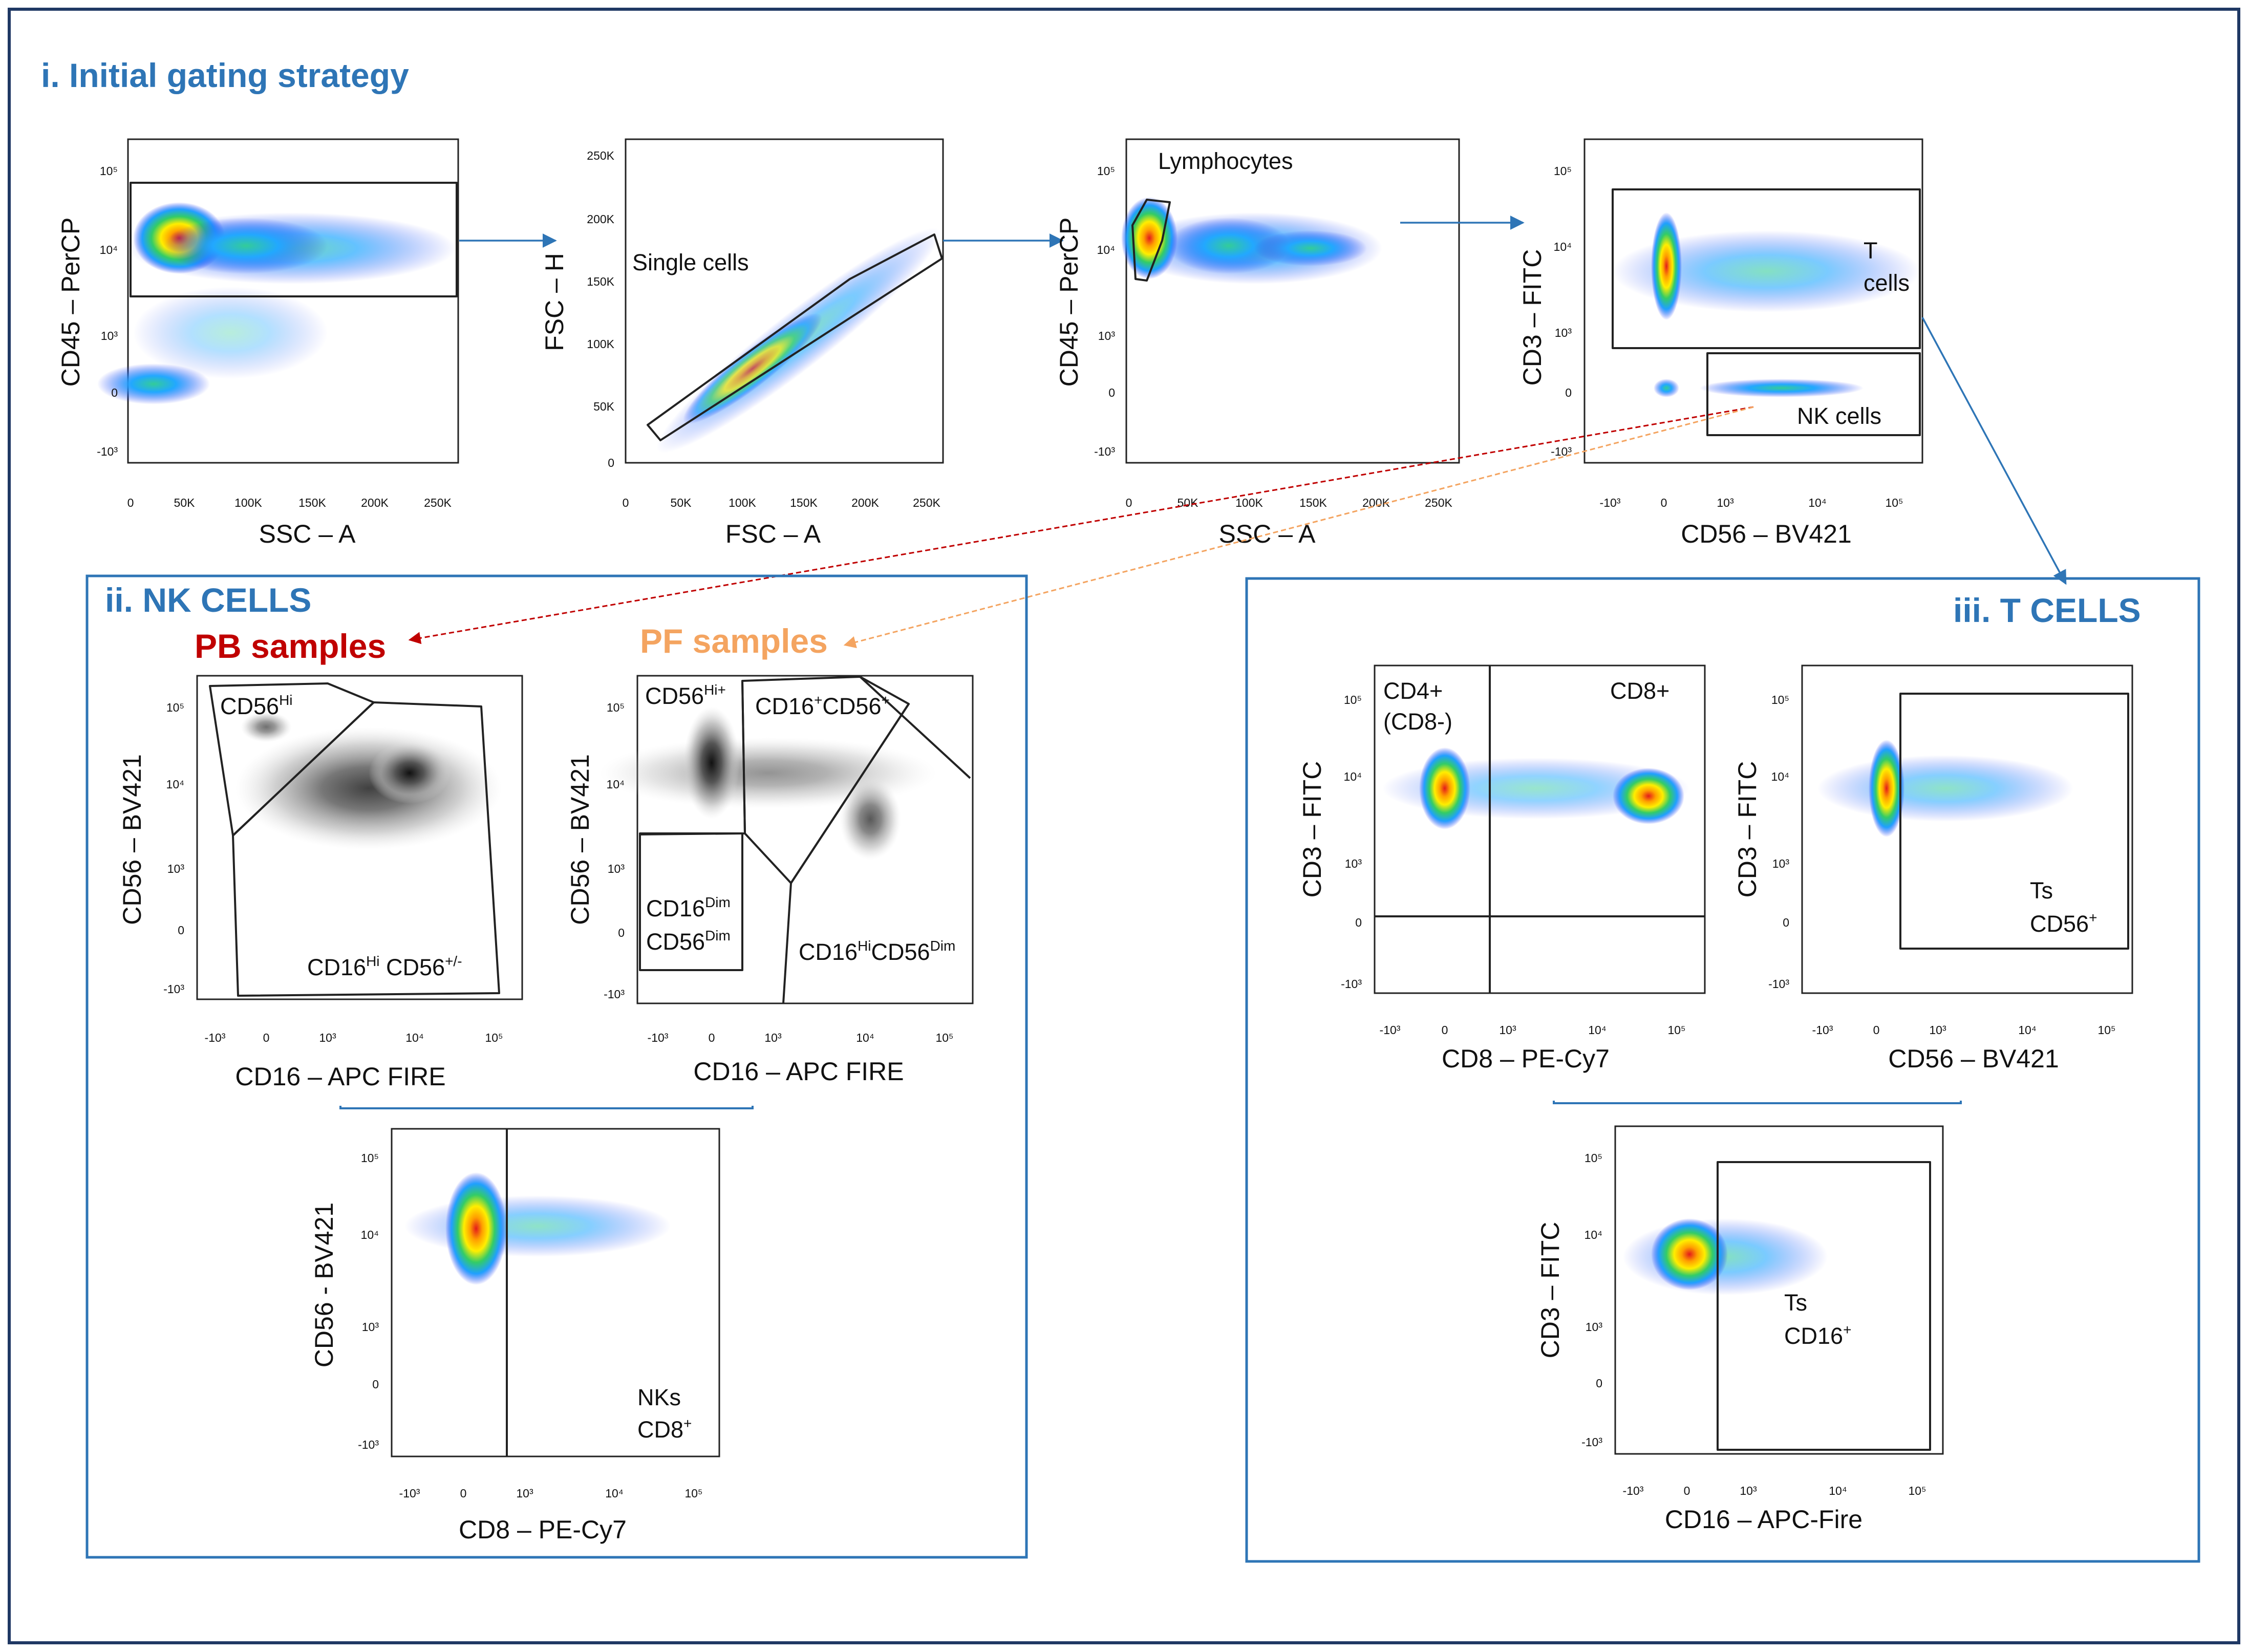  Describe the element at coordinates (1994, 451) in the screenshot. I see `arrow-t-to-tsection` at that location.